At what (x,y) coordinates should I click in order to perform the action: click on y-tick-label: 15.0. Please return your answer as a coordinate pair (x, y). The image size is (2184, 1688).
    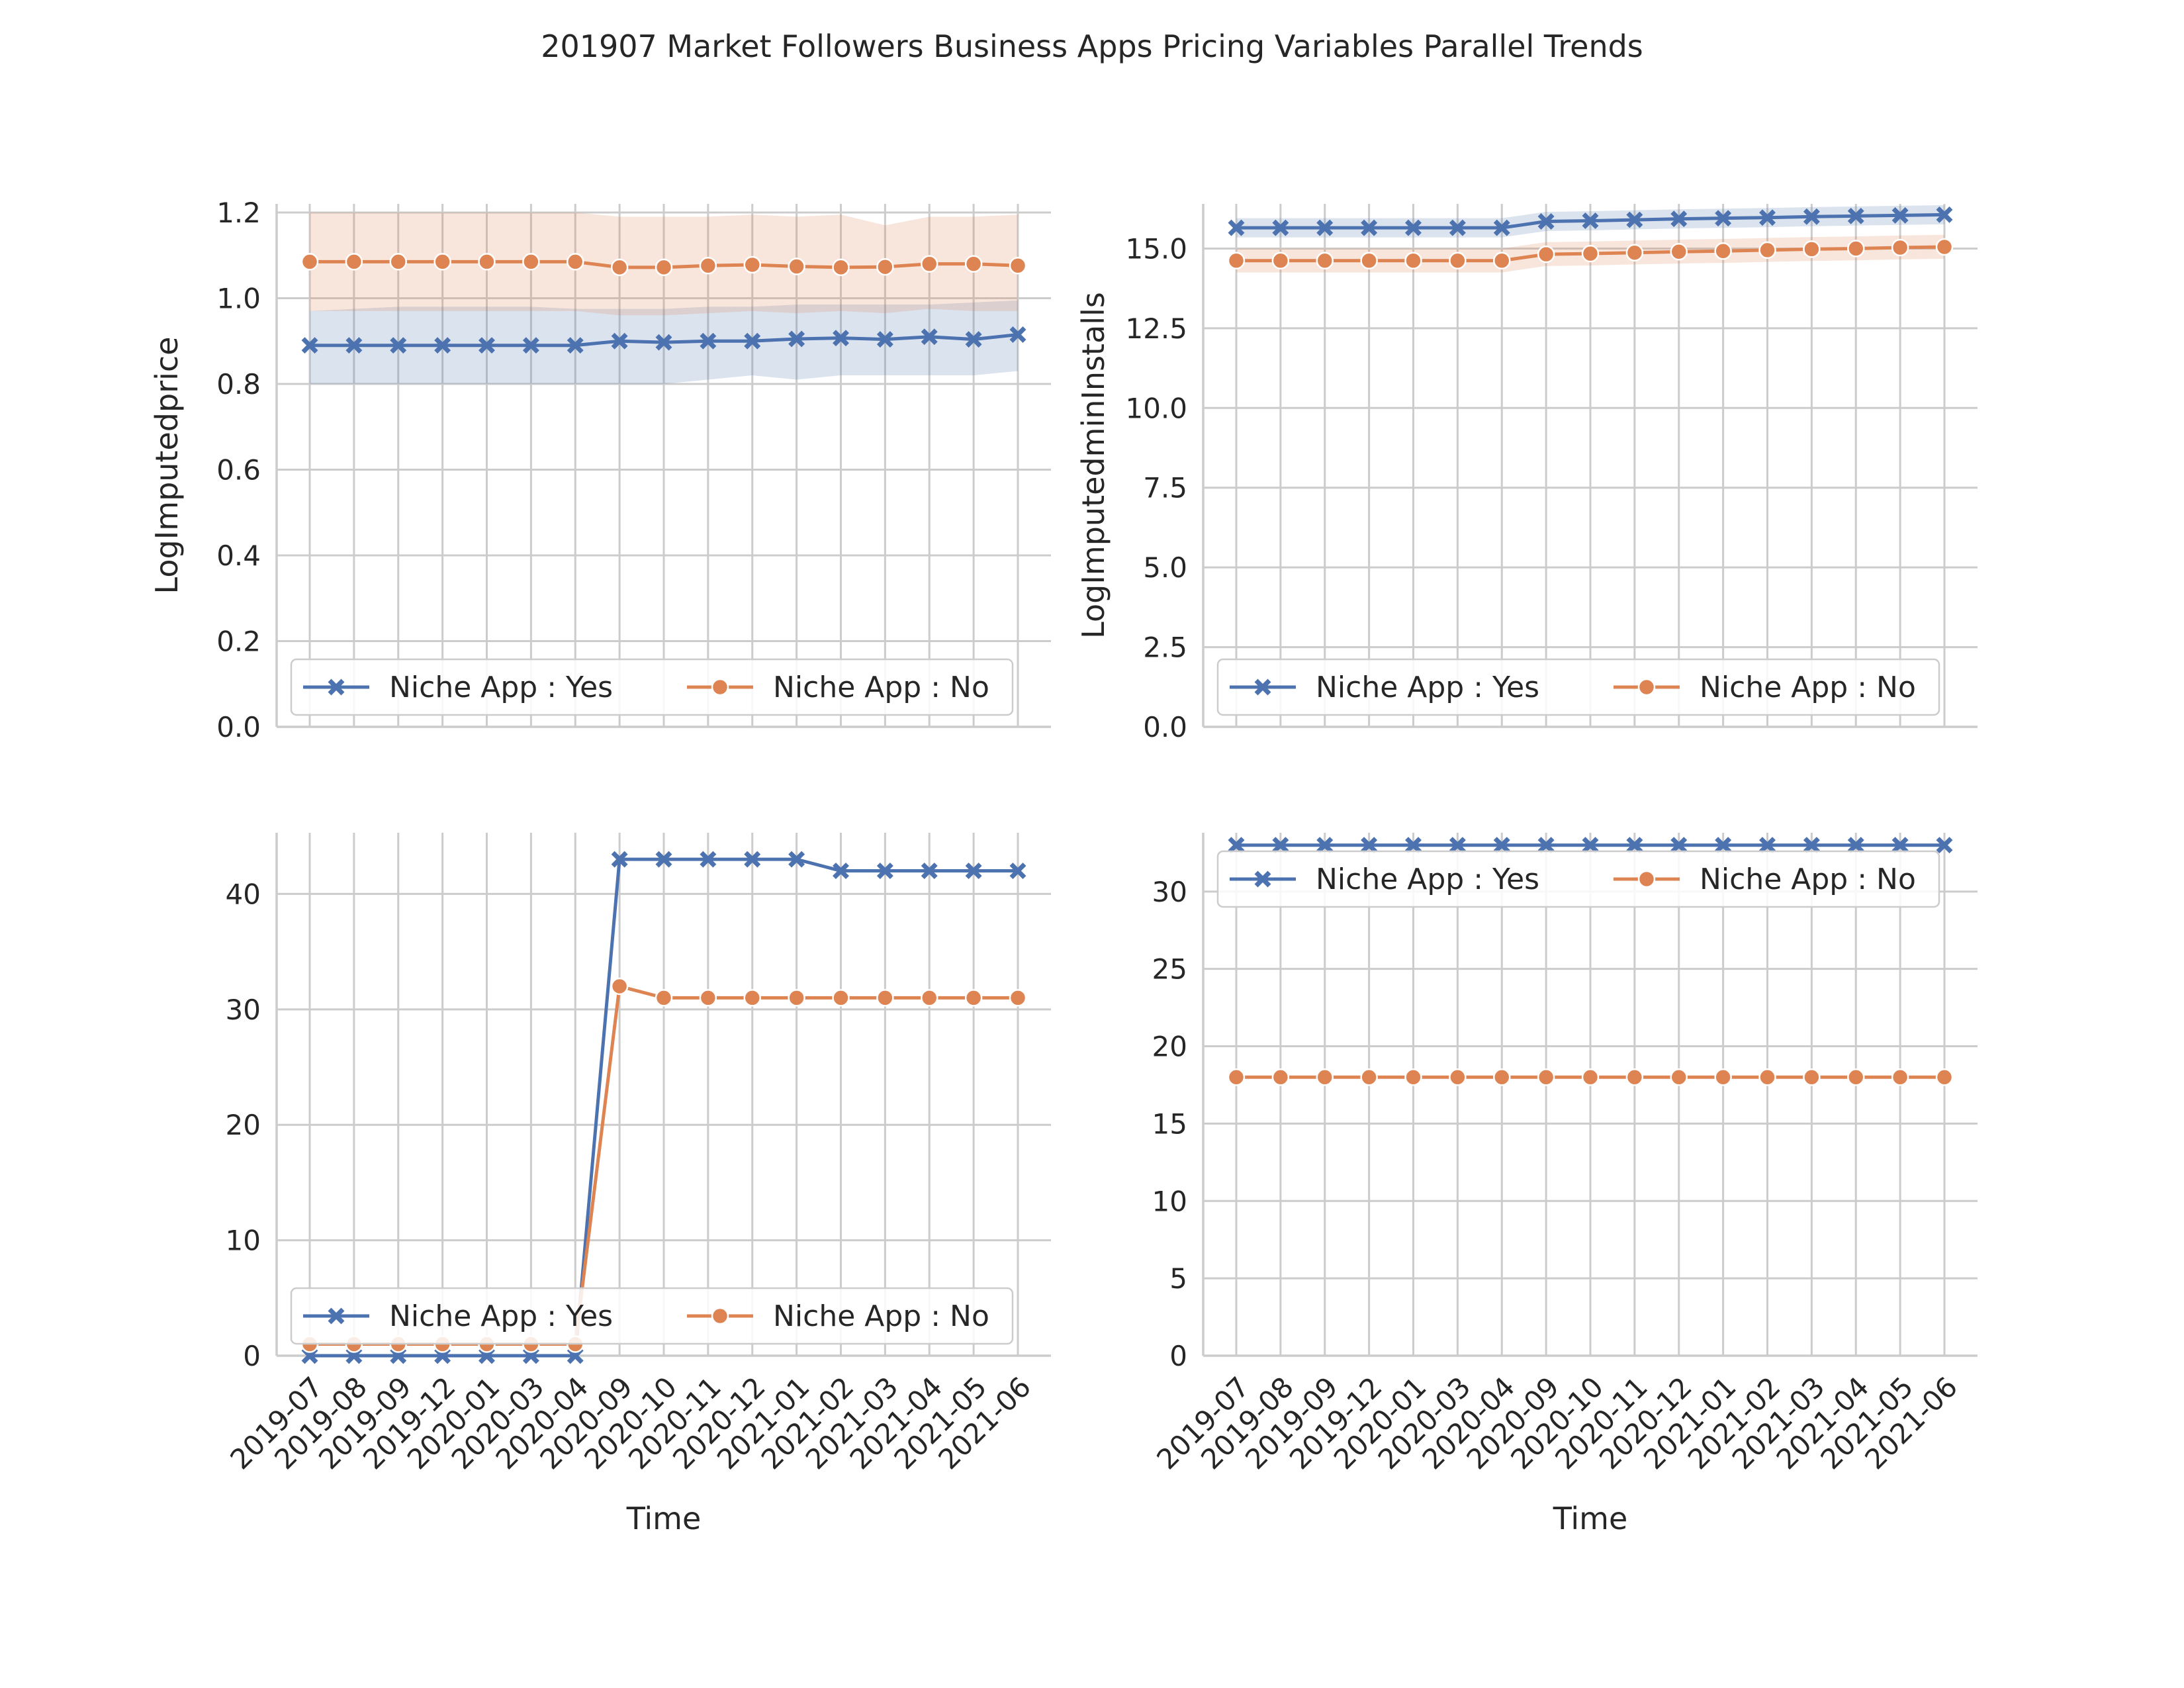
    Looking at the image, I should click on (1156, 248).